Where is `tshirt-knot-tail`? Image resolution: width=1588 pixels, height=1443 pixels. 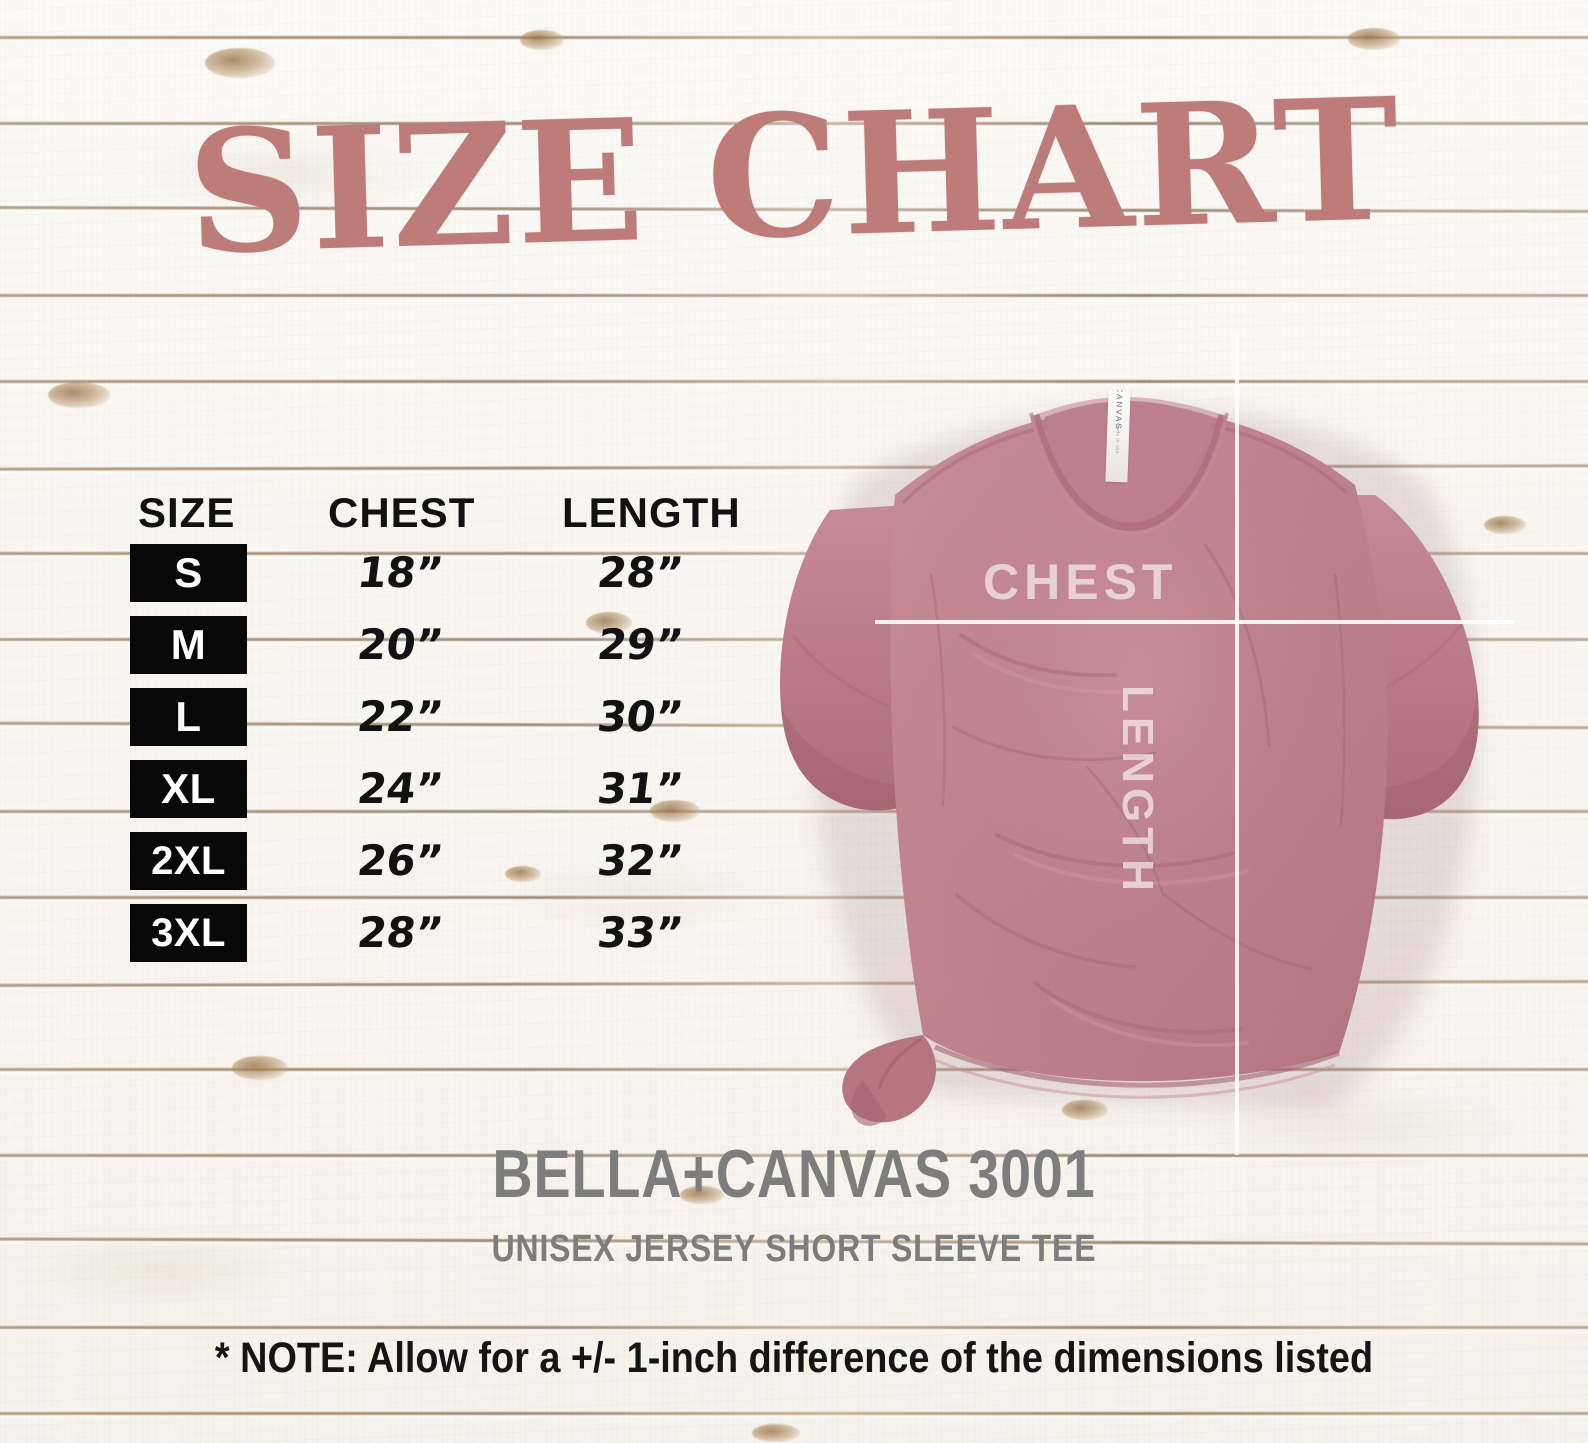
tshirt-knot-tail is located at coordinates (869, 1102).